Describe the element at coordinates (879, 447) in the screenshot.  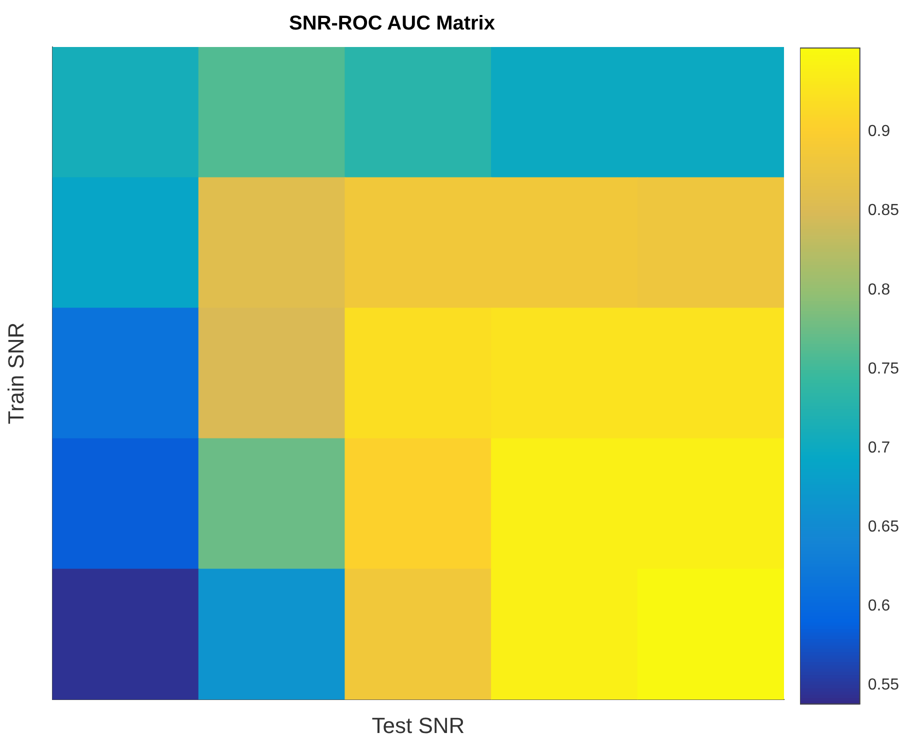
I see `color-bar-label: 0.7` at that location.